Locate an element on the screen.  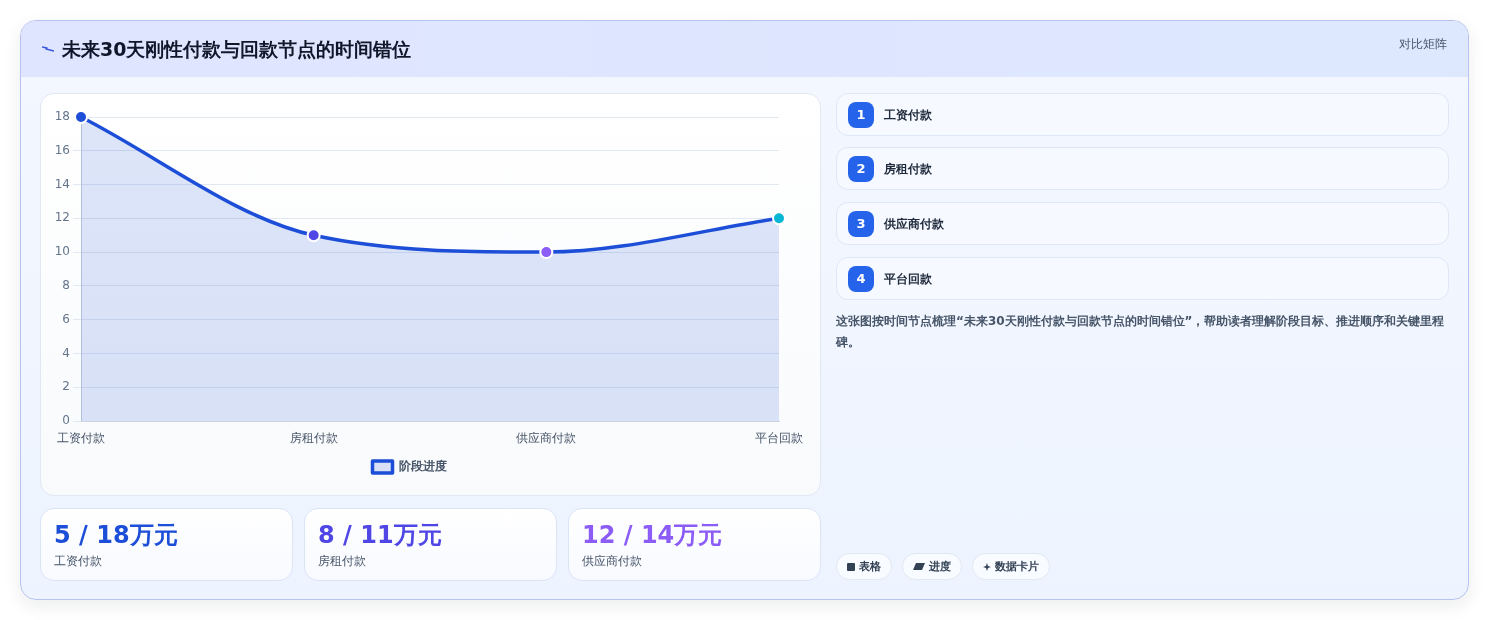
text: 表格 is located at coordinates (870, 566).